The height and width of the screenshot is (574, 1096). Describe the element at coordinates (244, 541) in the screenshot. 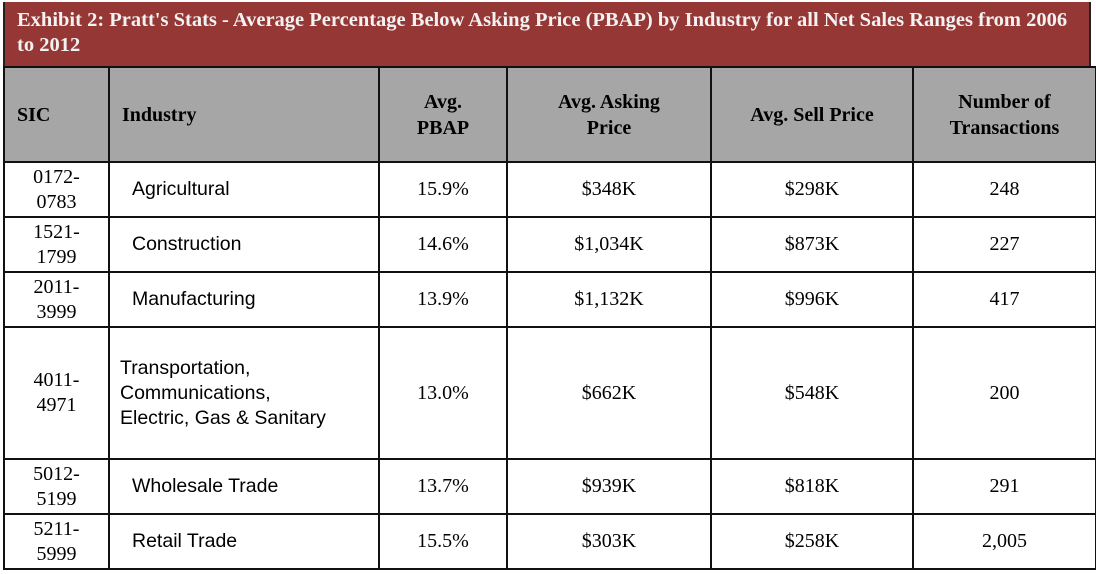

I see `cell-industry: Retail Trade` at that location.